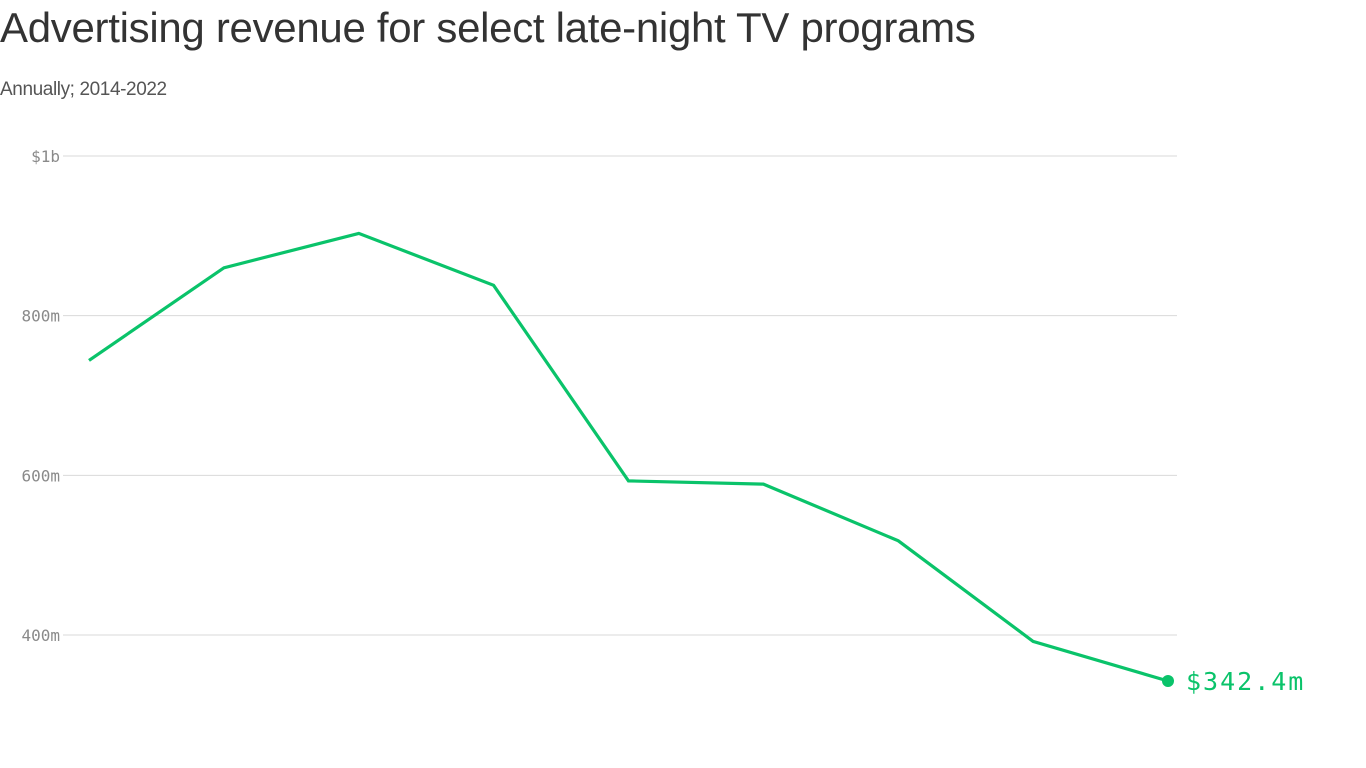 This screenshot has height=768, width=1366. I want to click on chart-subtitle: Annually; 2014-2022, so click(83, 89).